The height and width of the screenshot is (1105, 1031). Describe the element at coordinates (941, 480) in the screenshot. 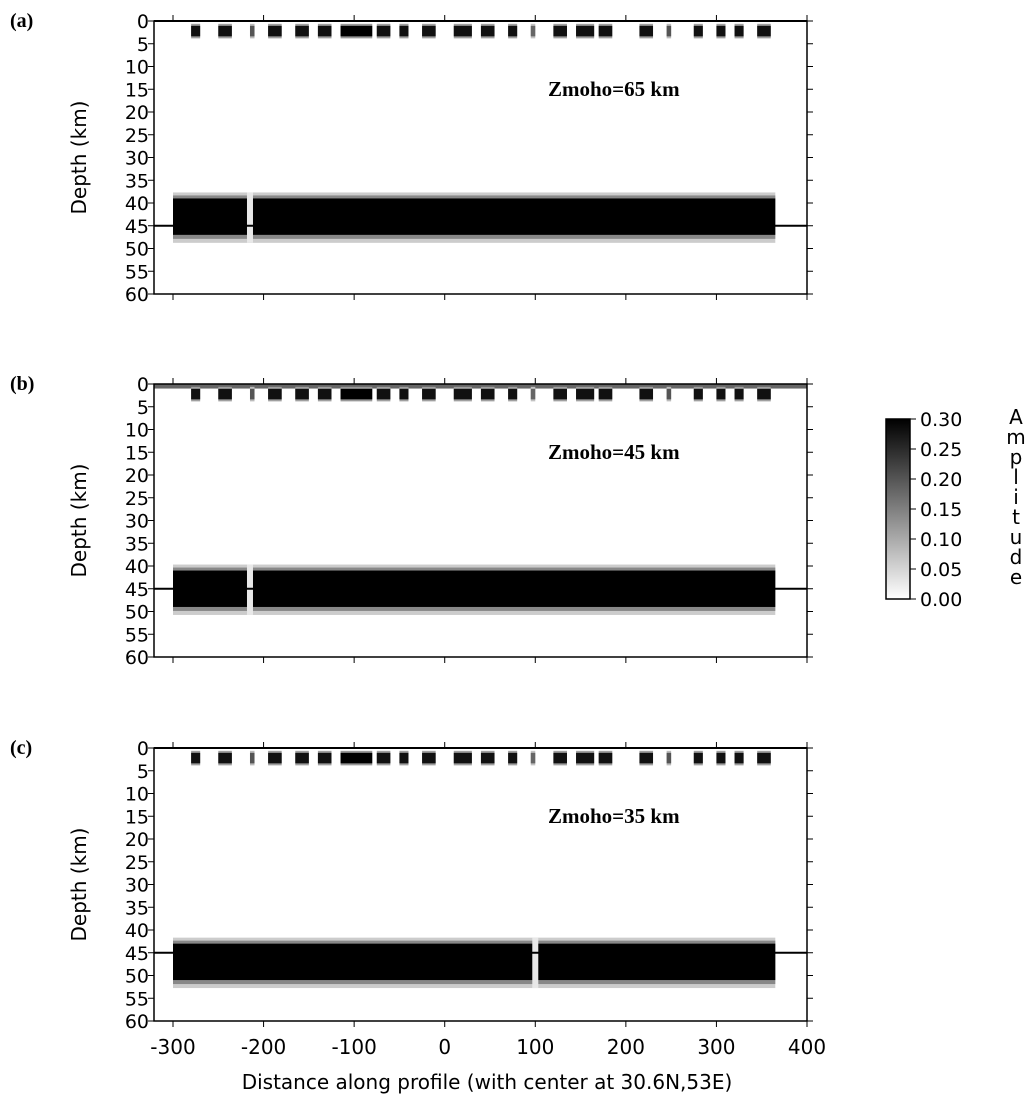

I see `colorbar-tick-label: 0.20` at that location.